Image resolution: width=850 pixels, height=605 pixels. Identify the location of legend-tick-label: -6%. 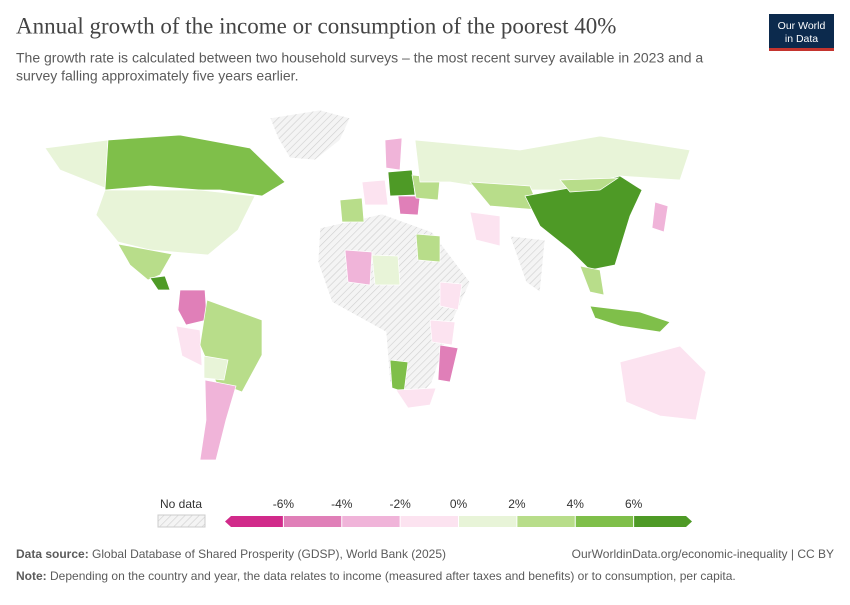
(284, 504).